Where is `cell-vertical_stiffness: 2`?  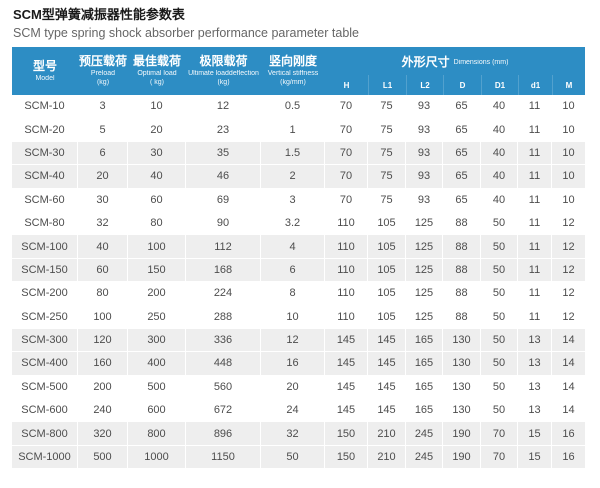
cell-vertical_stiffness: 2 is located at coordinates (293, 176).